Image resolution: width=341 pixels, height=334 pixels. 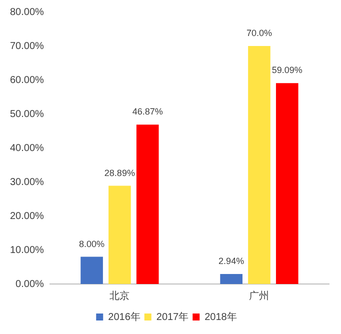 What do you see at coordinates (27, 12) in the screenshot?
I see `y-tick-label: 80.00%` at bounding box center [27, 12].